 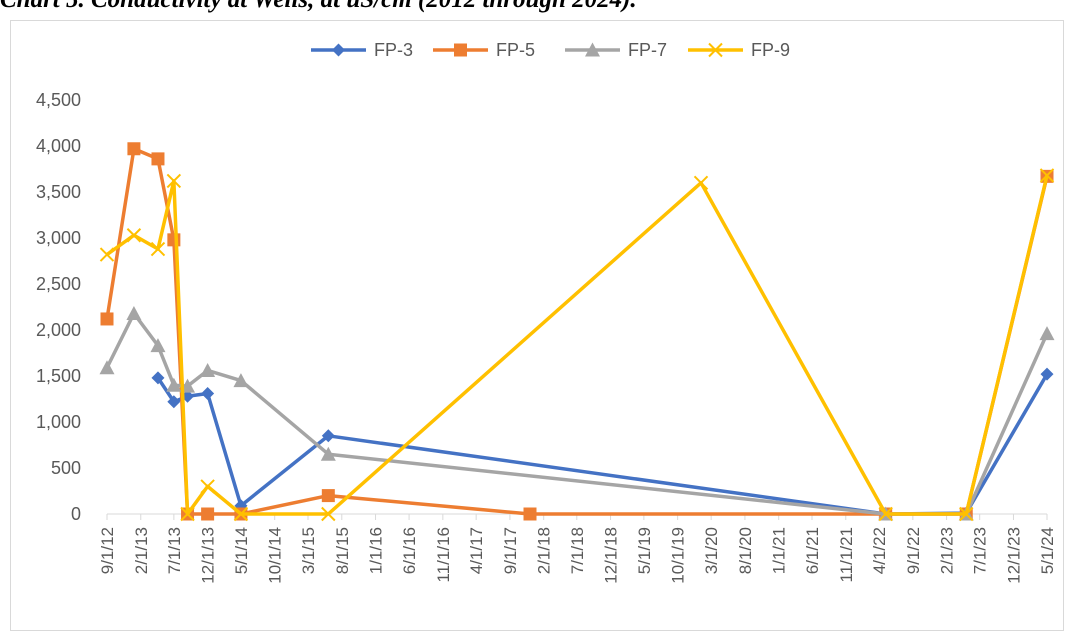 I want to click on x-tick-label: 1/1/21, so click(x=779, y=550).